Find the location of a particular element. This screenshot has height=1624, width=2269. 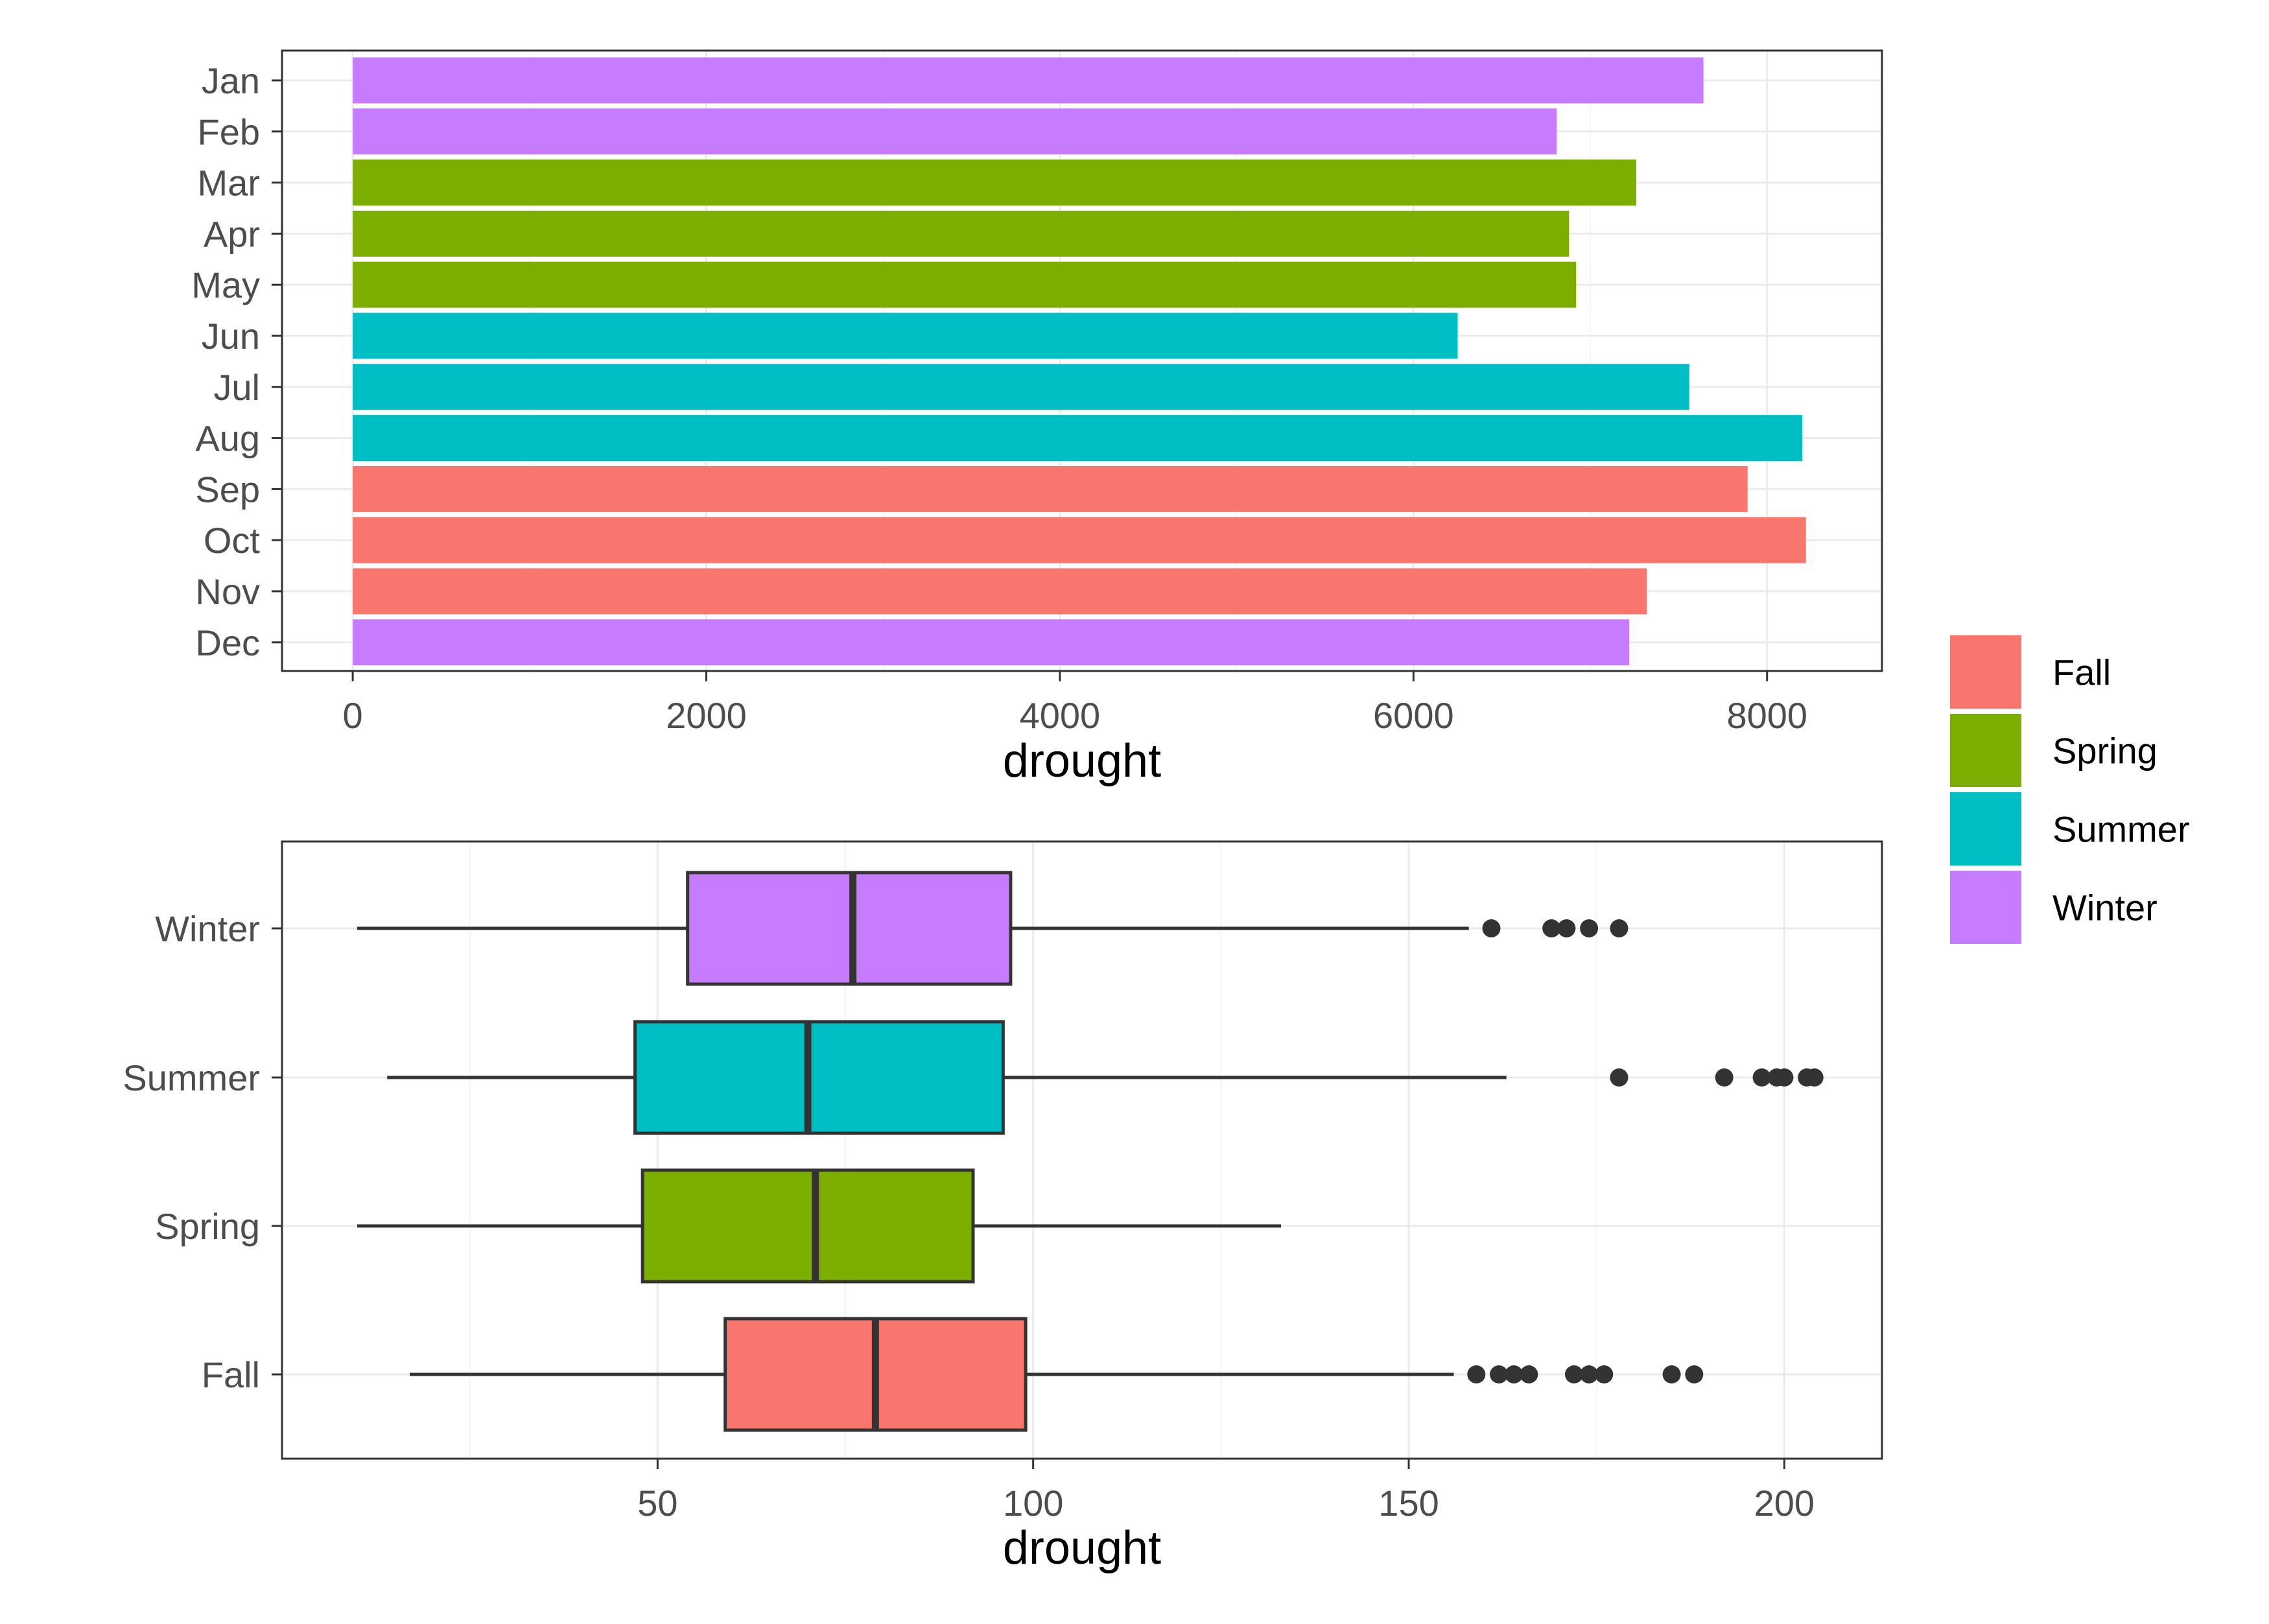

bar-y-tick-label: Dec is located at coordinates (227, 643).